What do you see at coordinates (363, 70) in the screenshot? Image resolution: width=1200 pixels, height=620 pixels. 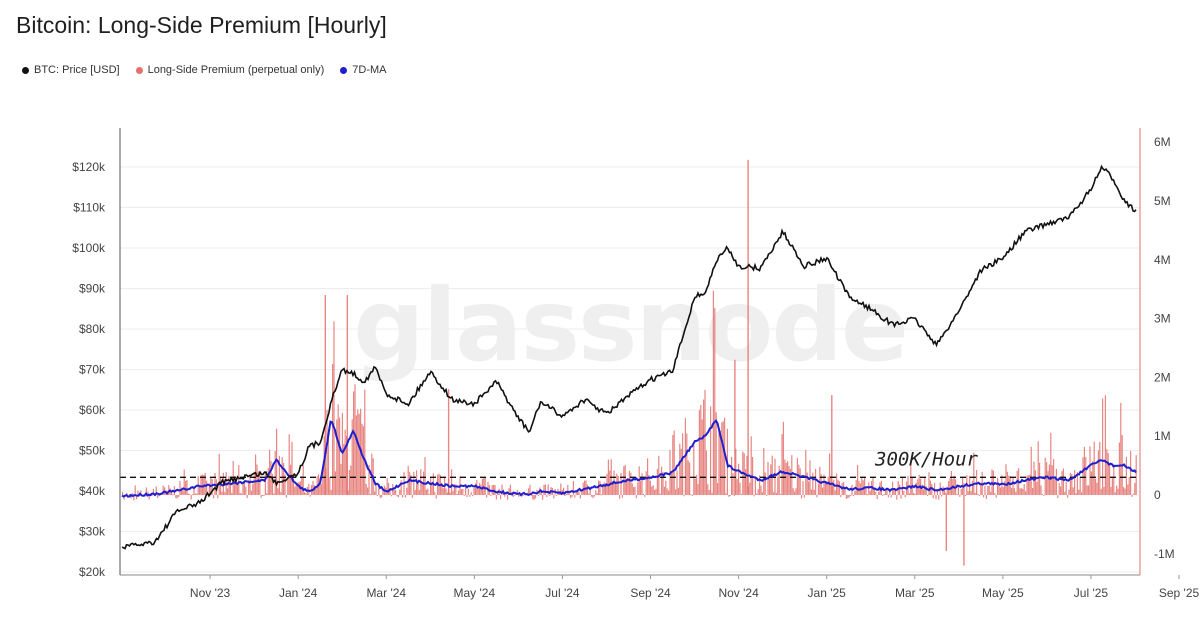 I see `legend-item-ma: 7D-MA` at bounding box center [363, 70].